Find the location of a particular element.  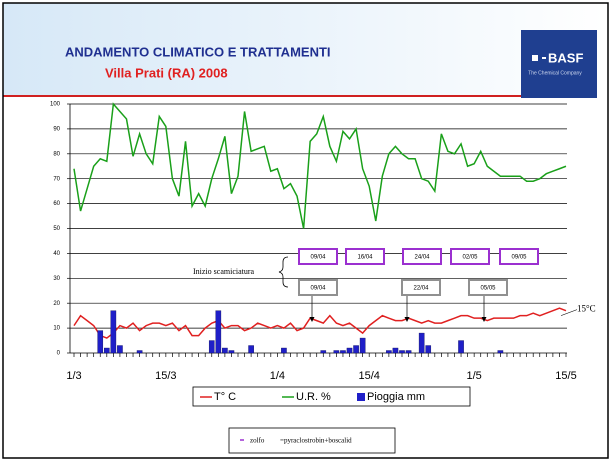

y-tick-label: 10 is located at coordinates (56, 329).